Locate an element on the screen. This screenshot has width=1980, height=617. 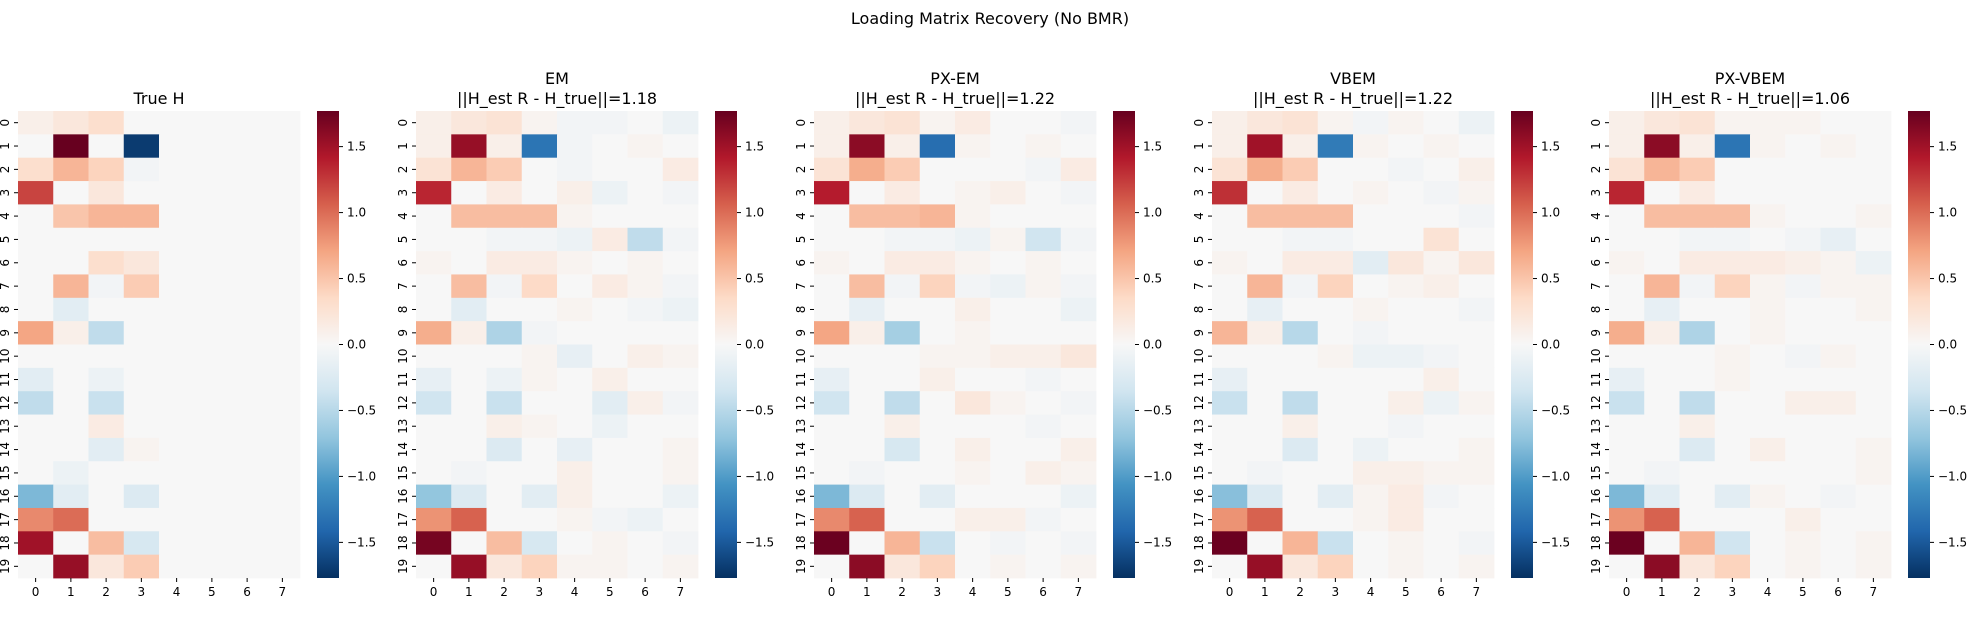
colorbar-tick-label: 1.5 is located at coordinates (754, 147).